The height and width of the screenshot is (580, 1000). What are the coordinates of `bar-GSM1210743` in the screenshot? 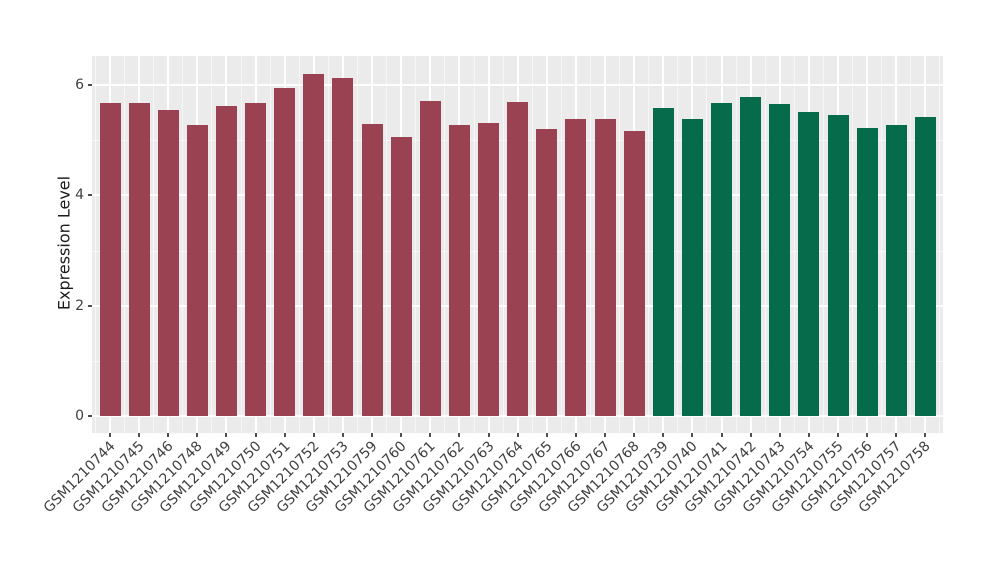 It's located at (780, 259).